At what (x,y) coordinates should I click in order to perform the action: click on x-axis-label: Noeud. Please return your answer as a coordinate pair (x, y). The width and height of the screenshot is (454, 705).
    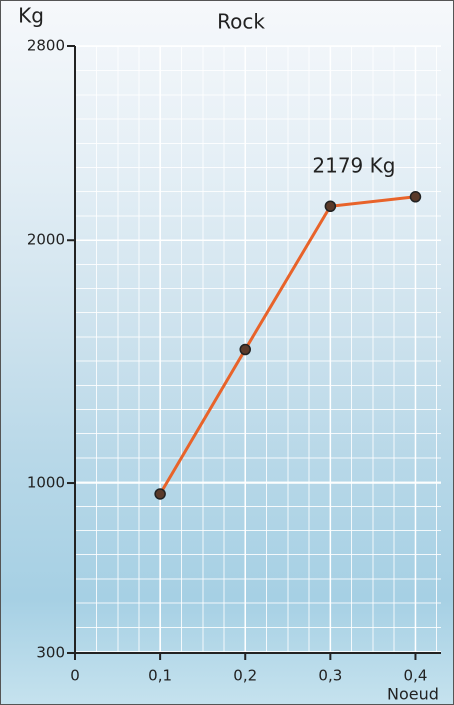
    Looking at the image, I should click on (413, 694).